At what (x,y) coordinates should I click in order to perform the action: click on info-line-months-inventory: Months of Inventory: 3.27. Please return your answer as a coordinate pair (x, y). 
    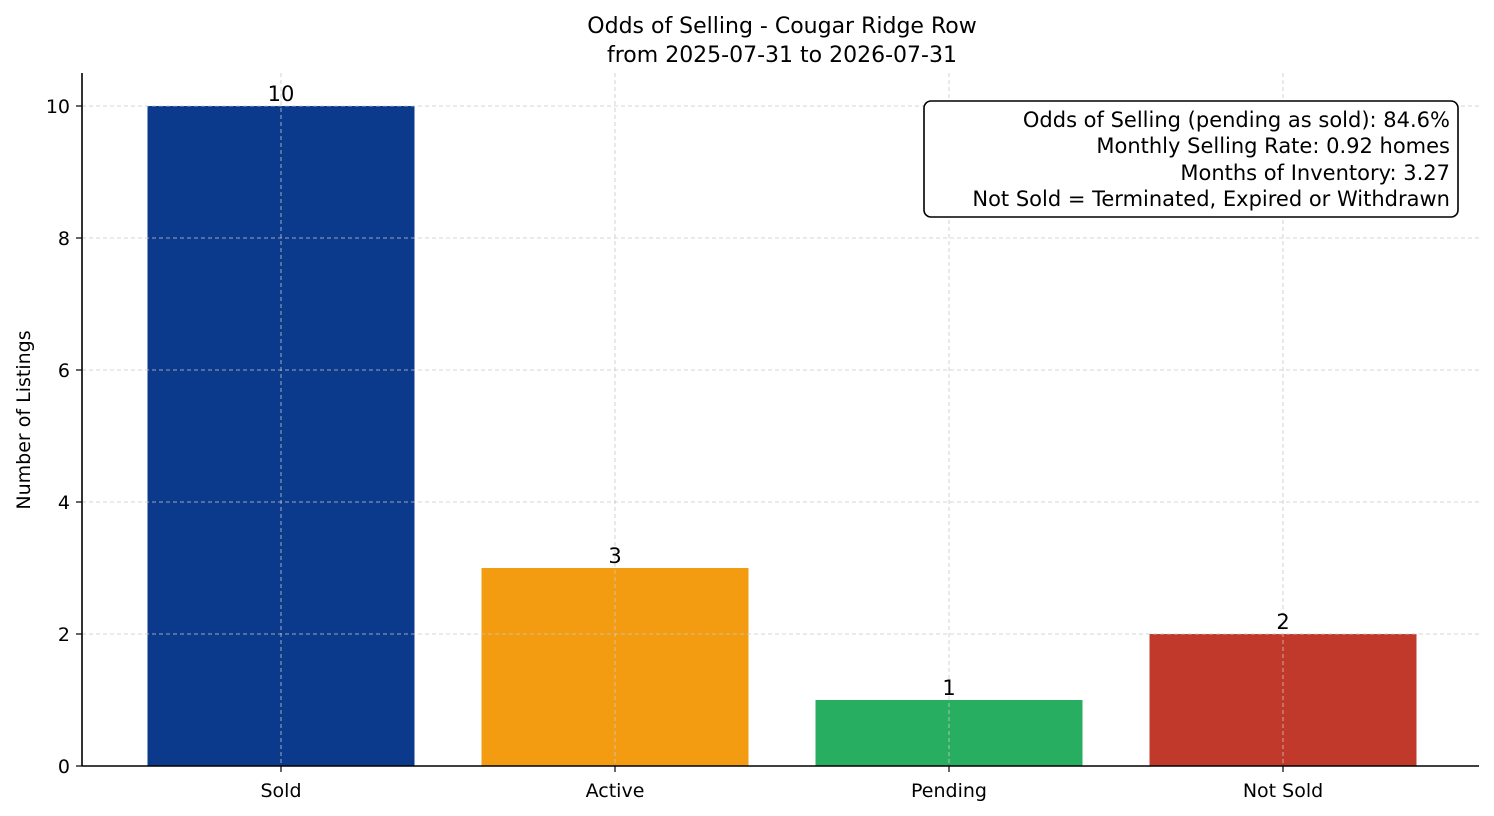
    Looking at the image, I should click on (1315, 173).